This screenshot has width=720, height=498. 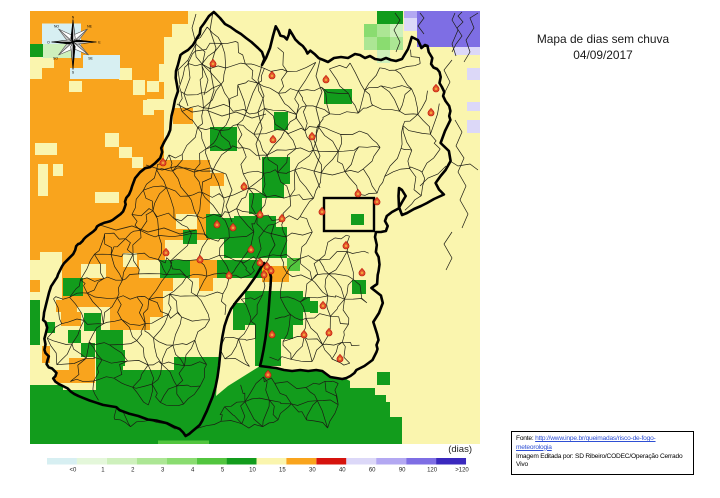 What do you see at coordinates (282, 471) in the screenshot?
I see `svg-text: 15` at bounding box center [282, 471].